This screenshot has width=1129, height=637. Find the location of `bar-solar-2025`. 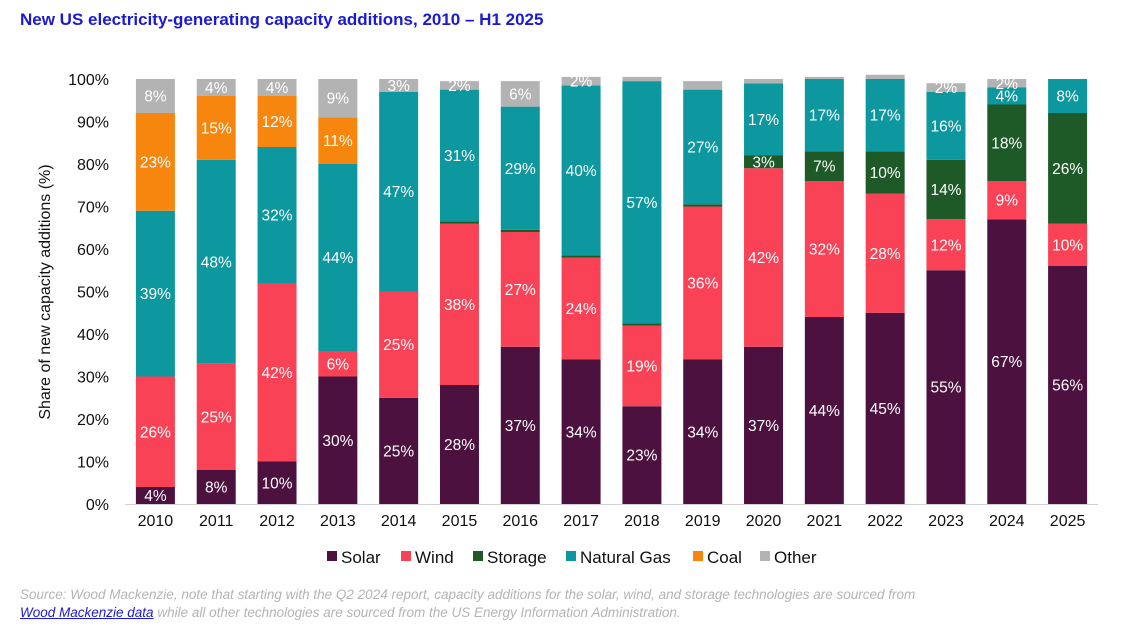

bar-solar-2025 is located at coordinates (1068, 385).